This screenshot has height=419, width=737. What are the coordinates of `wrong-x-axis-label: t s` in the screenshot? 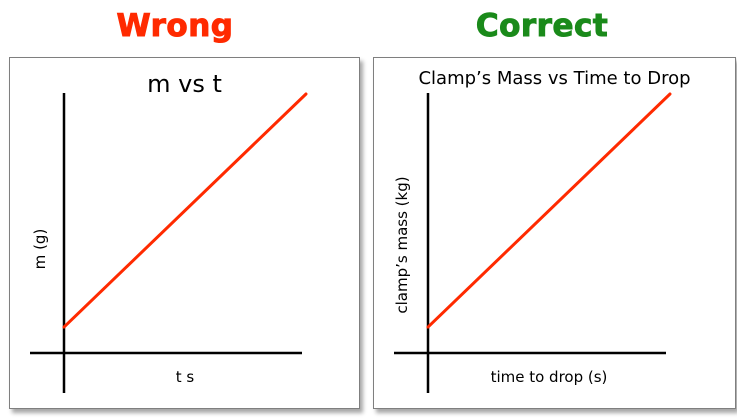 It's located at (185, 377).